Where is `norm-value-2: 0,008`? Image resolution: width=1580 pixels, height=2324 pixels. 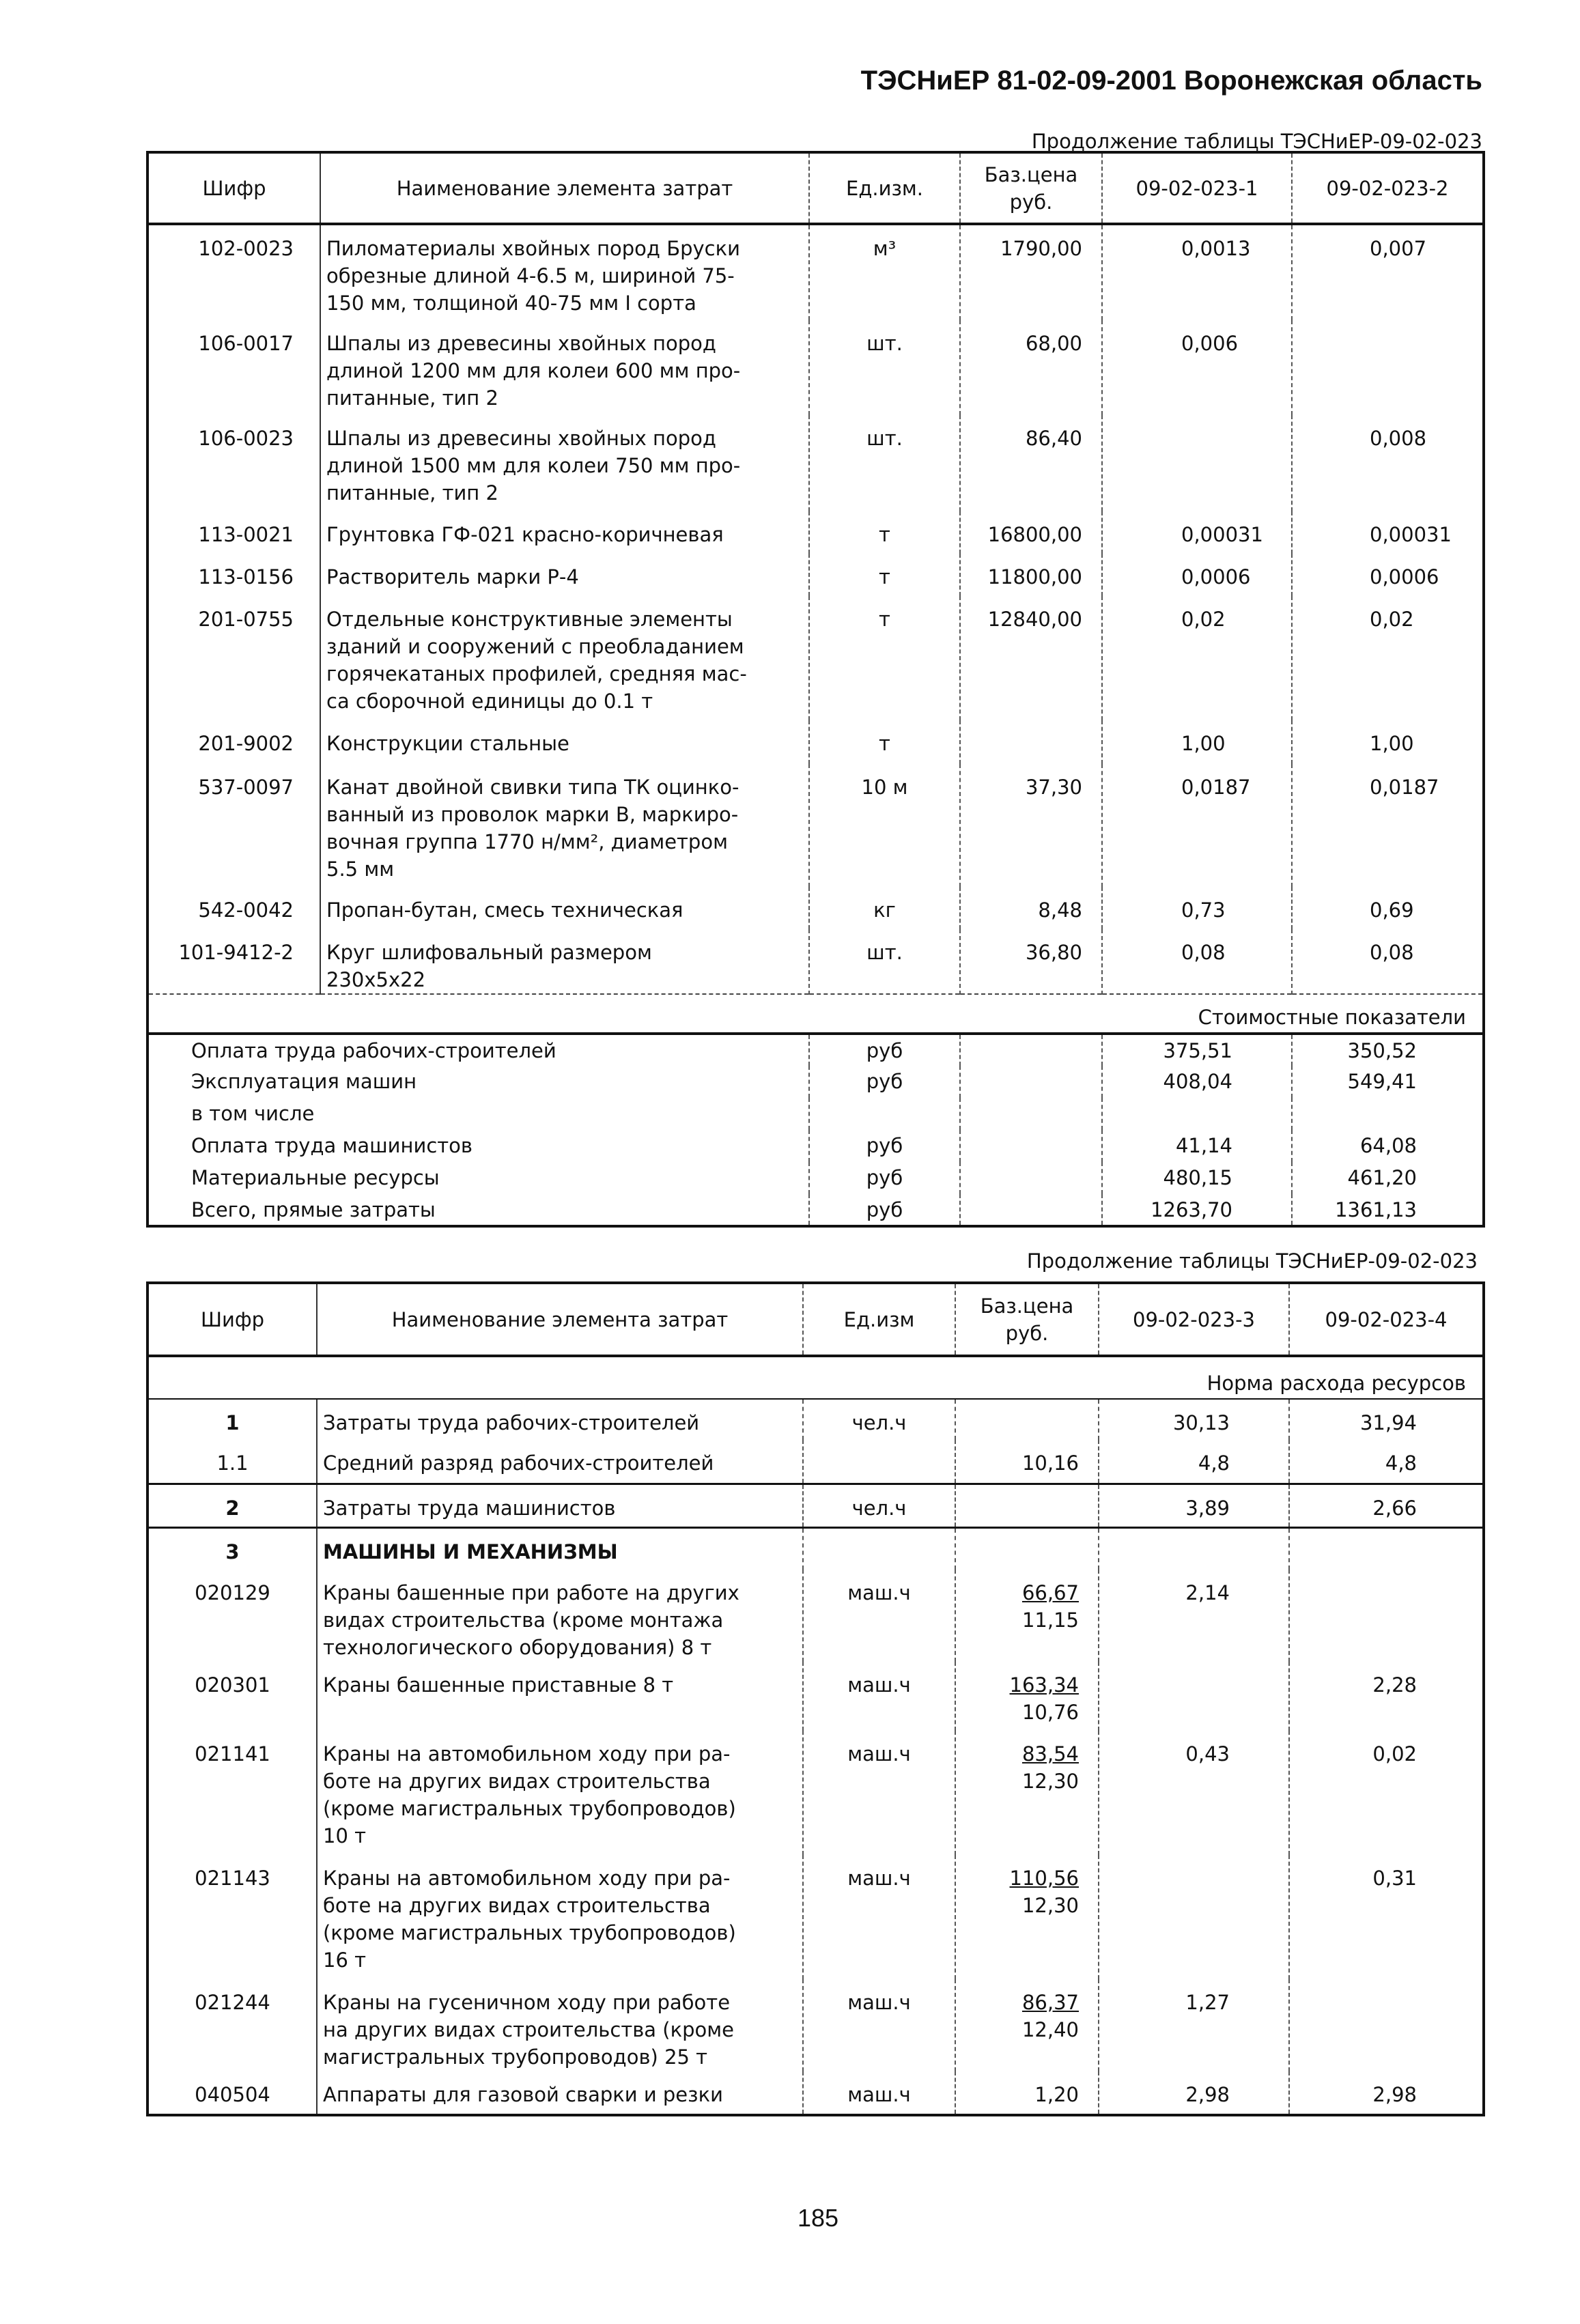
norm-value-2: 0,008 is located at coordinates (1387, 463).